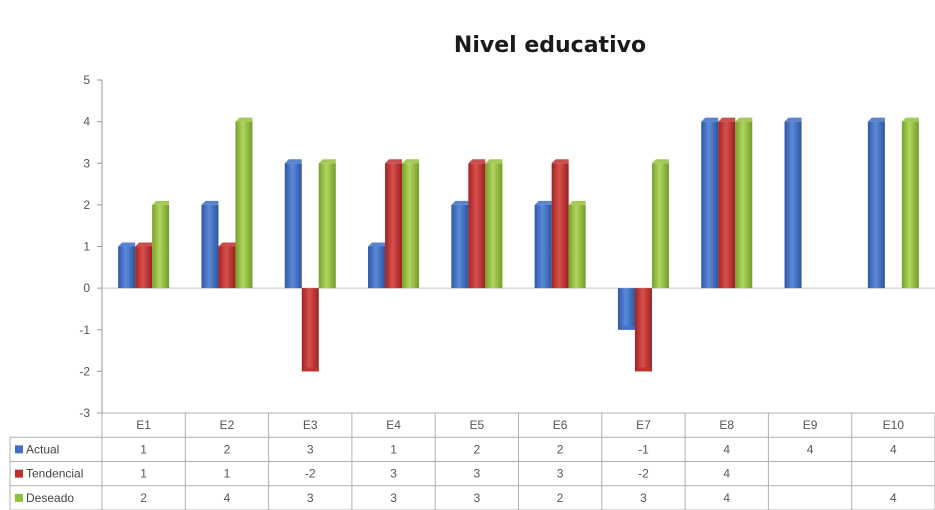  What do you see at coordinates (494, 224) in the screenshot?
I see `bar-deseado-e5` at bounding box center [494, 224].